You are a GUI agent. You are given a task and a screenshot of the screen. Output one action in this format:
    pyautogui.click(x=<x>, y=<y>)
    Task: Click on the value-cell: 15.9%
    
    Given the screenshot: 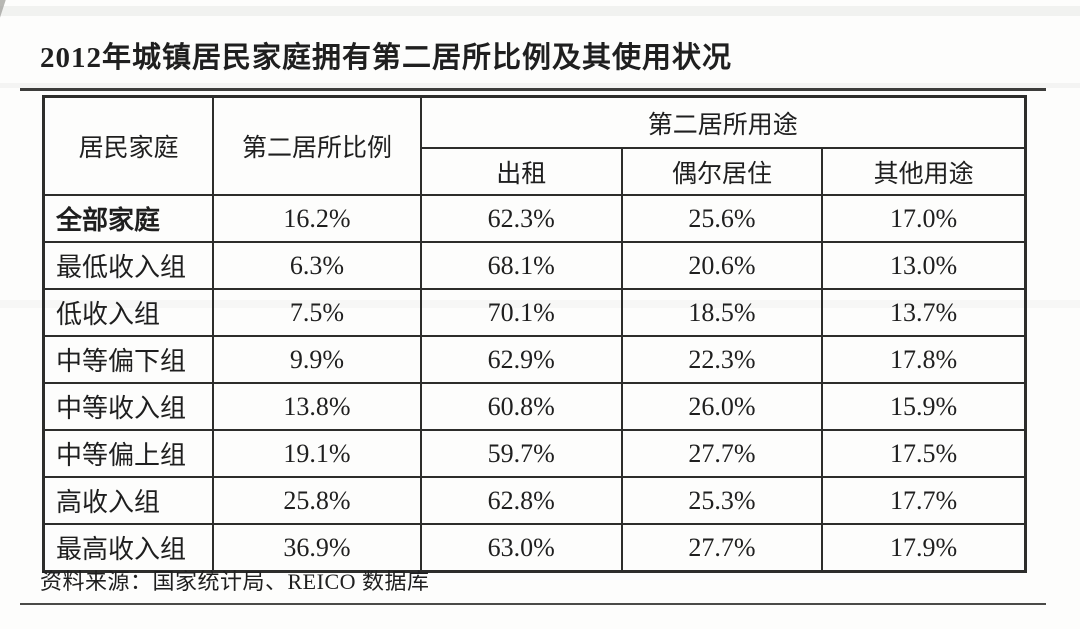 What is the action you would take?
    pyautogui.click(x=924, y=406)
    